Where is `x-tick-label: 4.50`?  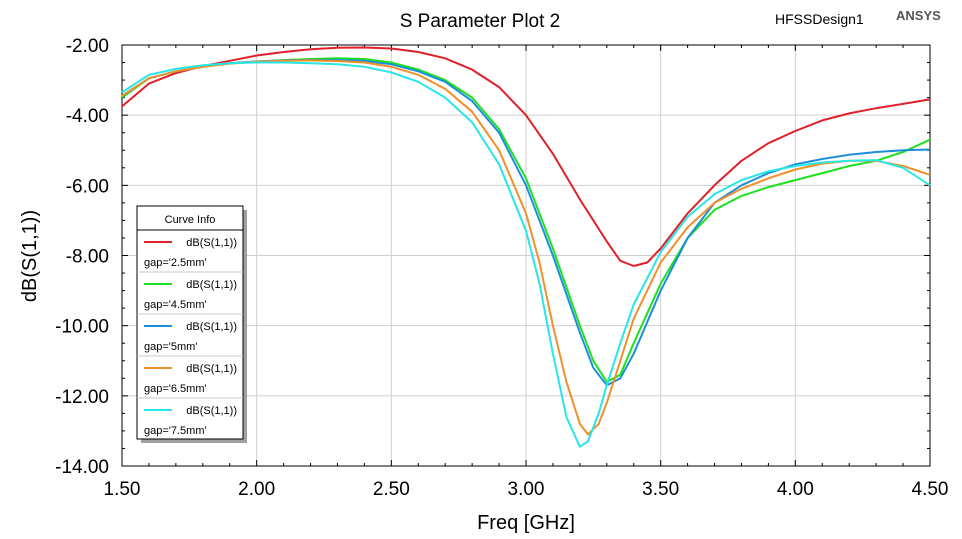 x-tick-label: 4.50 is located at coordinates (930, 489).